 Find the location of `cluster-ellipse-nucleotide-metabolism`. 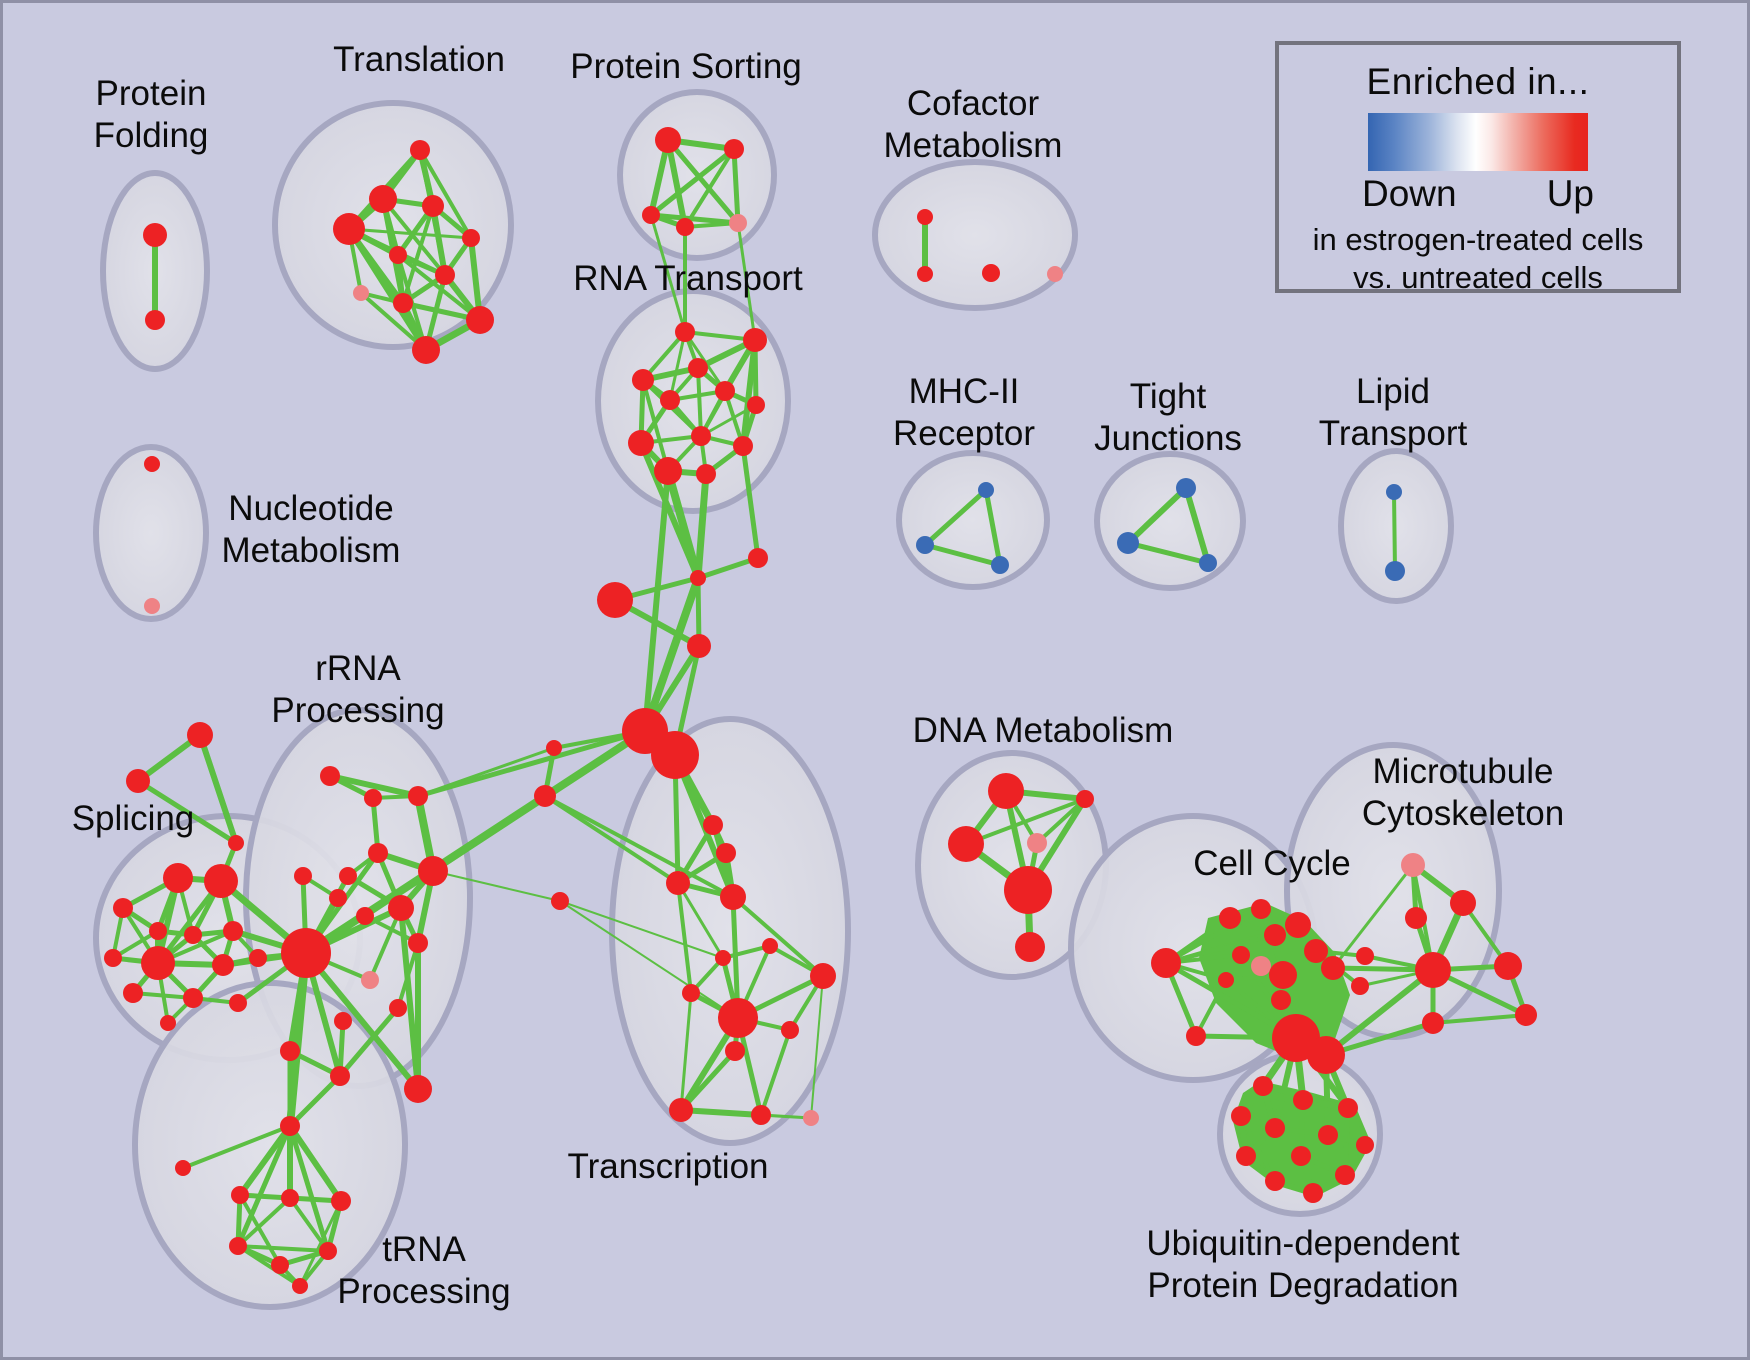

cluster-ellipse-nucleotide-metabolism is located at coordinates (151, 533).